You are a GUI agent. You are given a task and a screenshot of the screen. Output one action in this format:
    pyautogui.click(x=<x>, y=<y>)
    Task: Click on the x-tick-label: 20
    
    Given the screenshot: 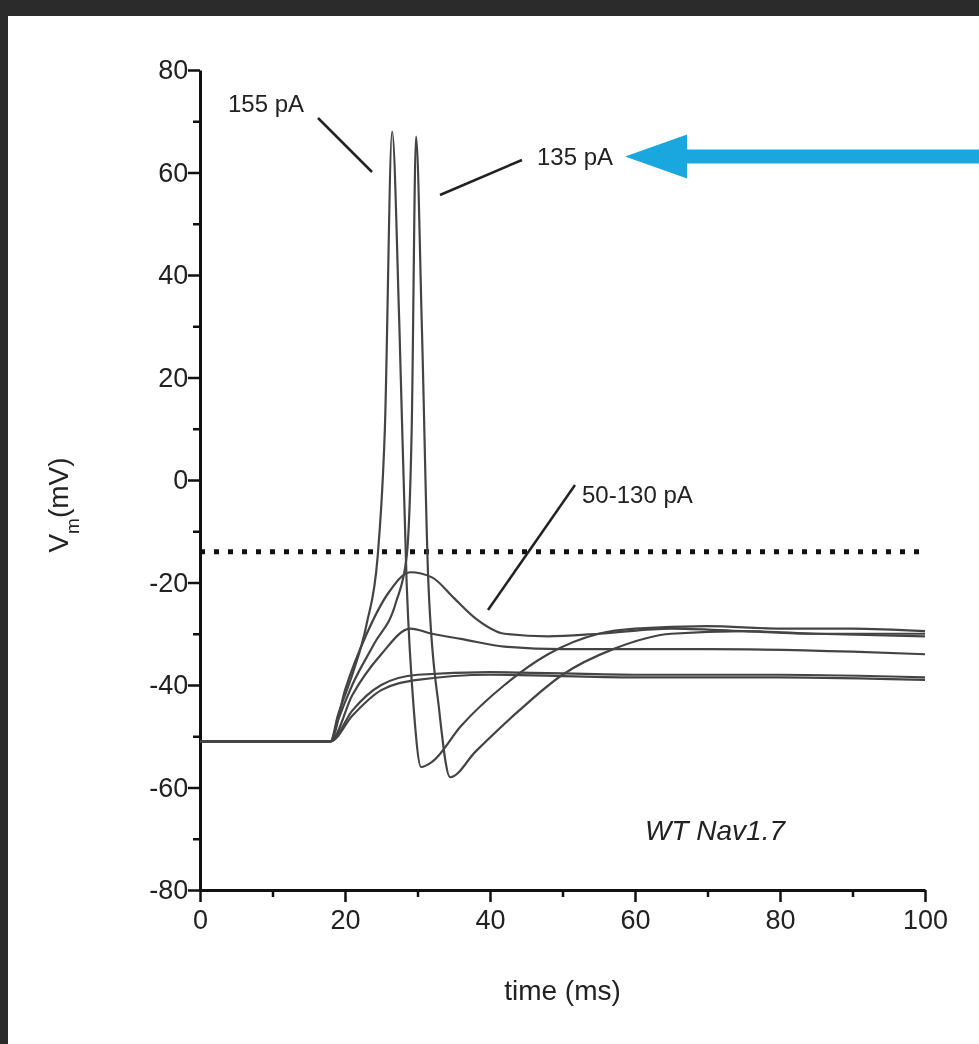 What is the action you would take?
    pyautogui.click(x=345, y=919)
    